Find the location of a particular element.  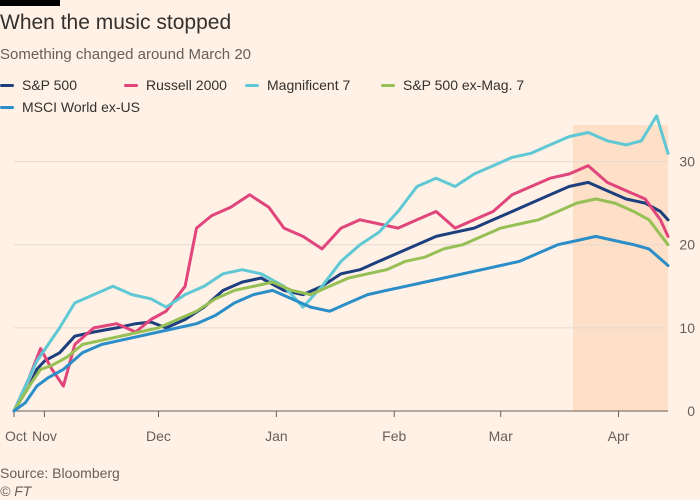

legend-swatch-sp500 is located at coordinates (7, 85).